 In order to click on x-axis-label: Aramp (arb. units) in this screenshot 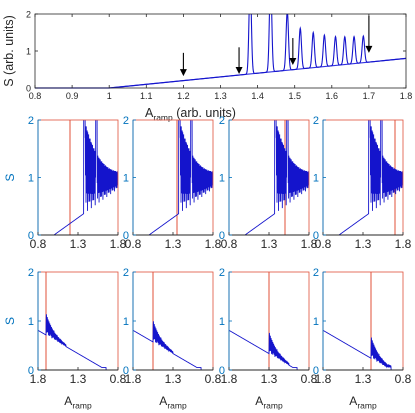, I will do `click(190, 114)`.